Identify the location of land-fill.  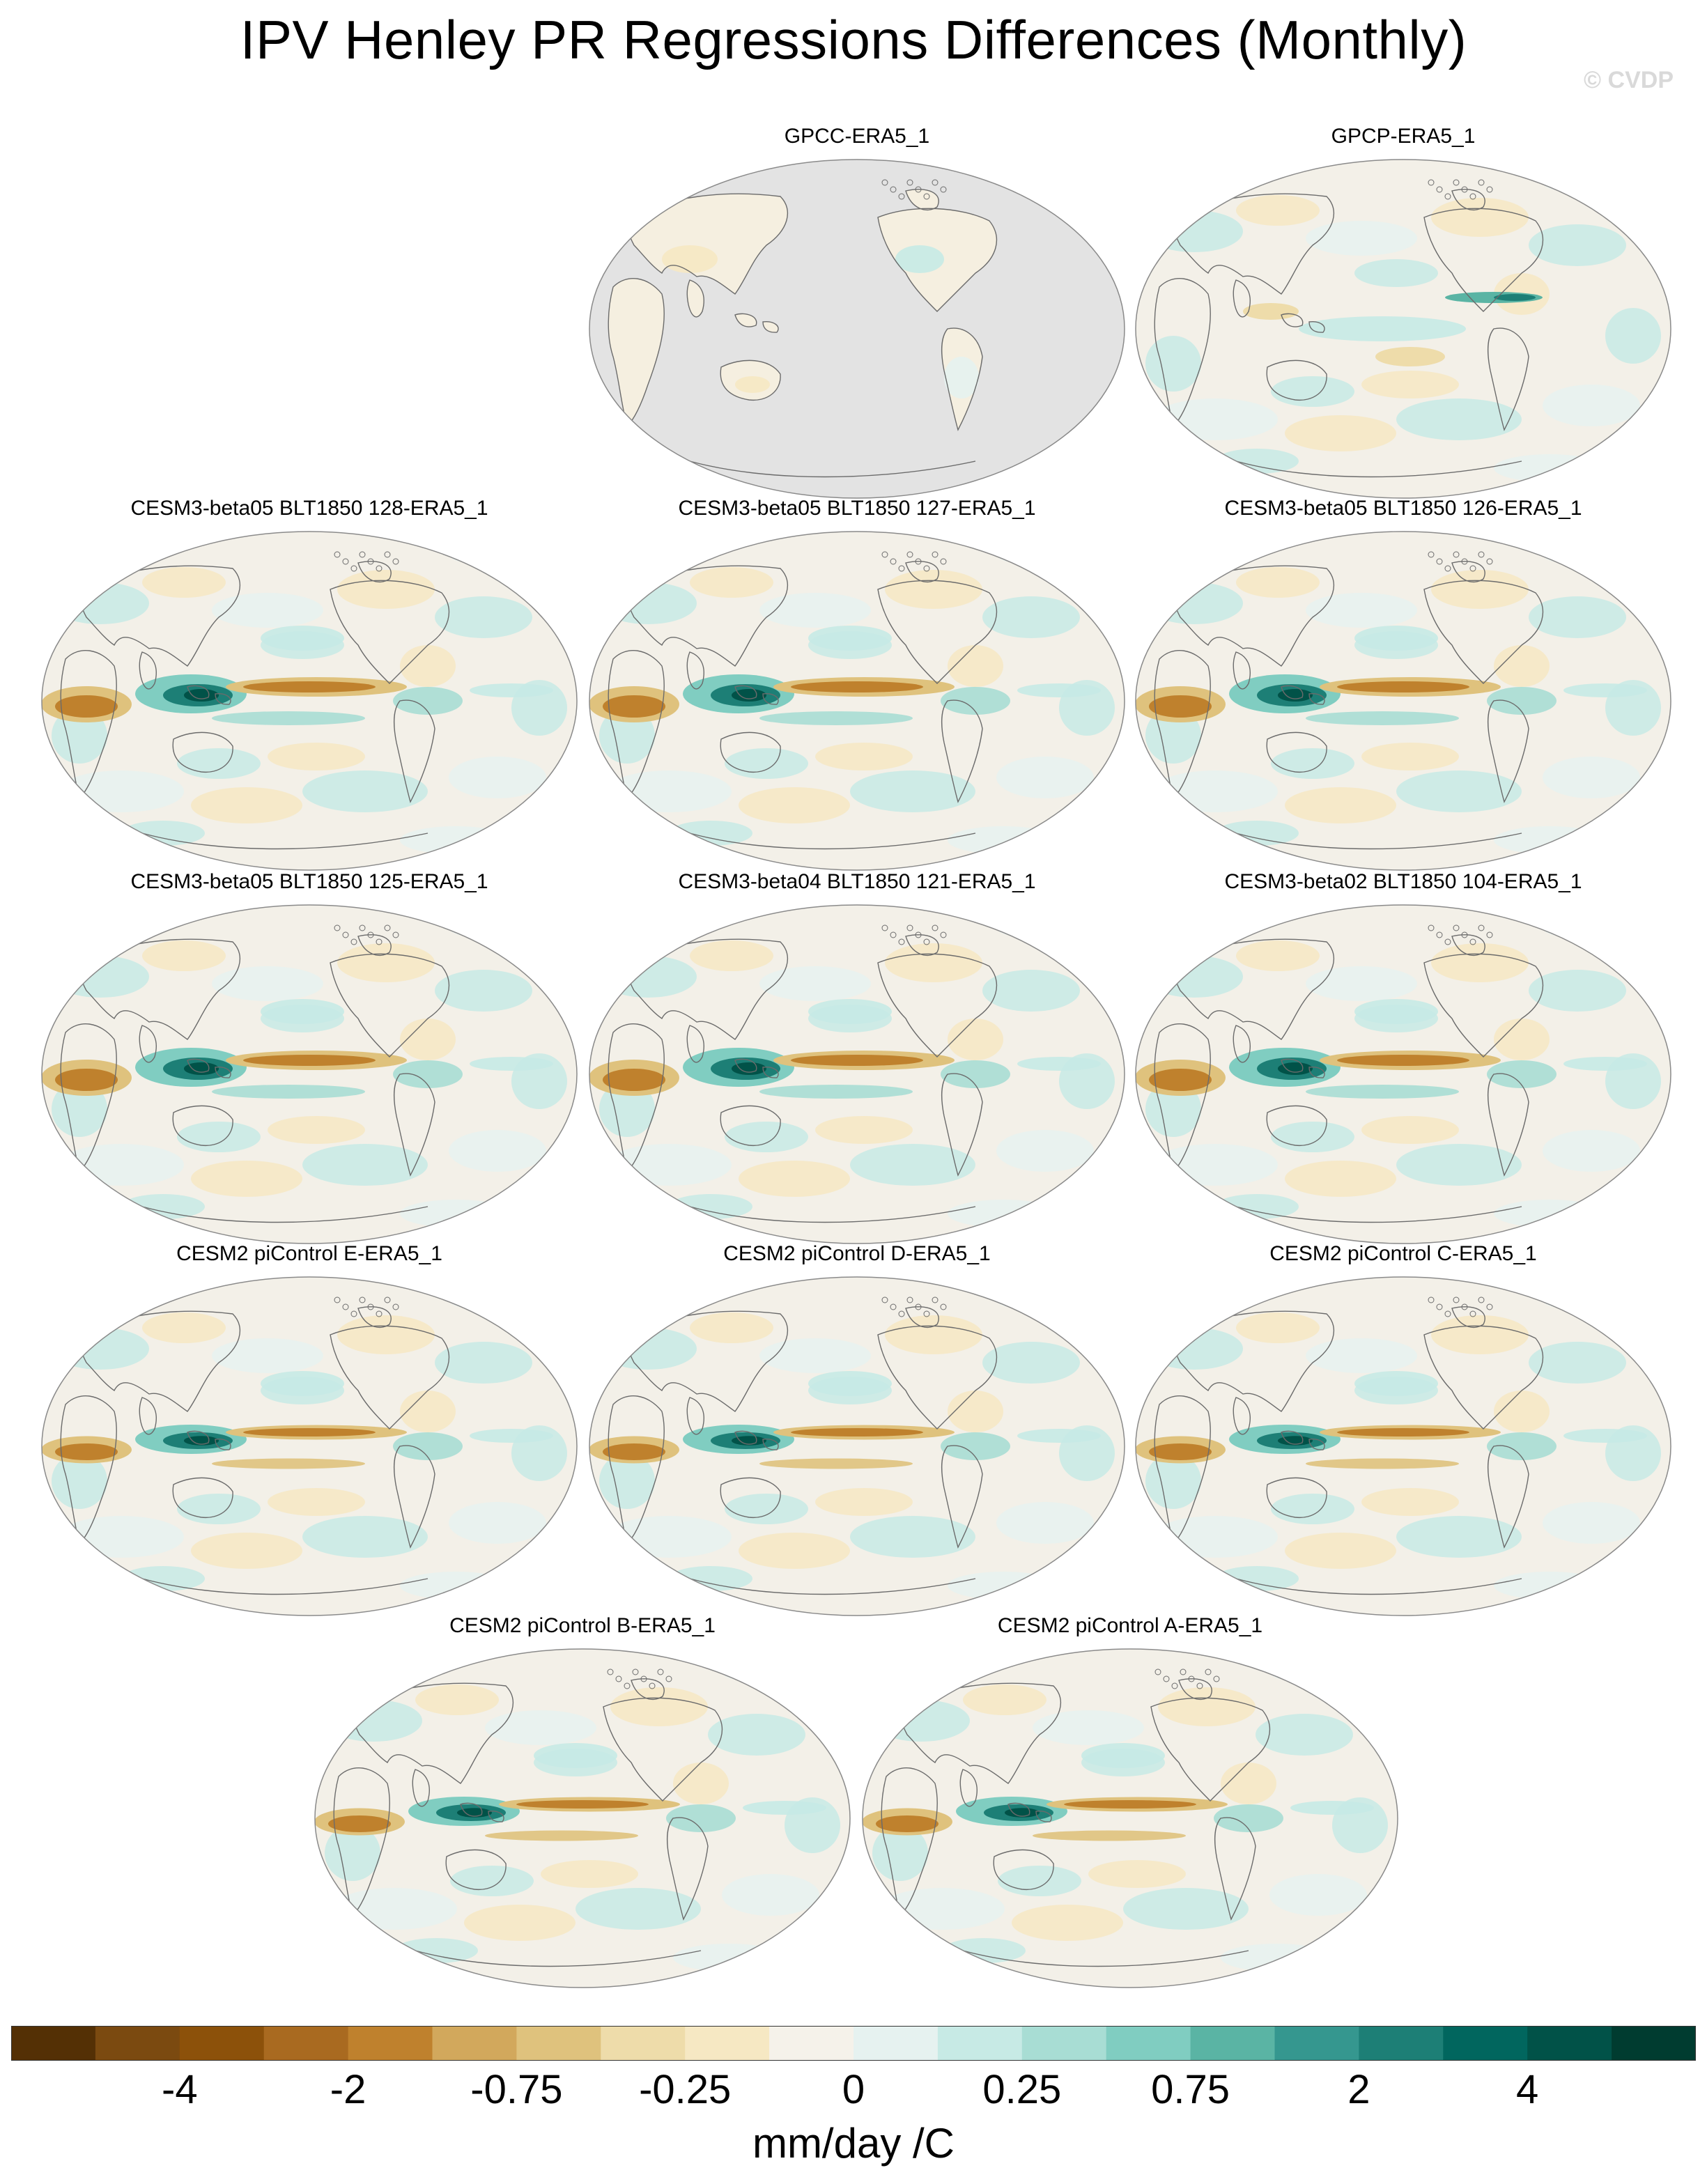
(922, 199).